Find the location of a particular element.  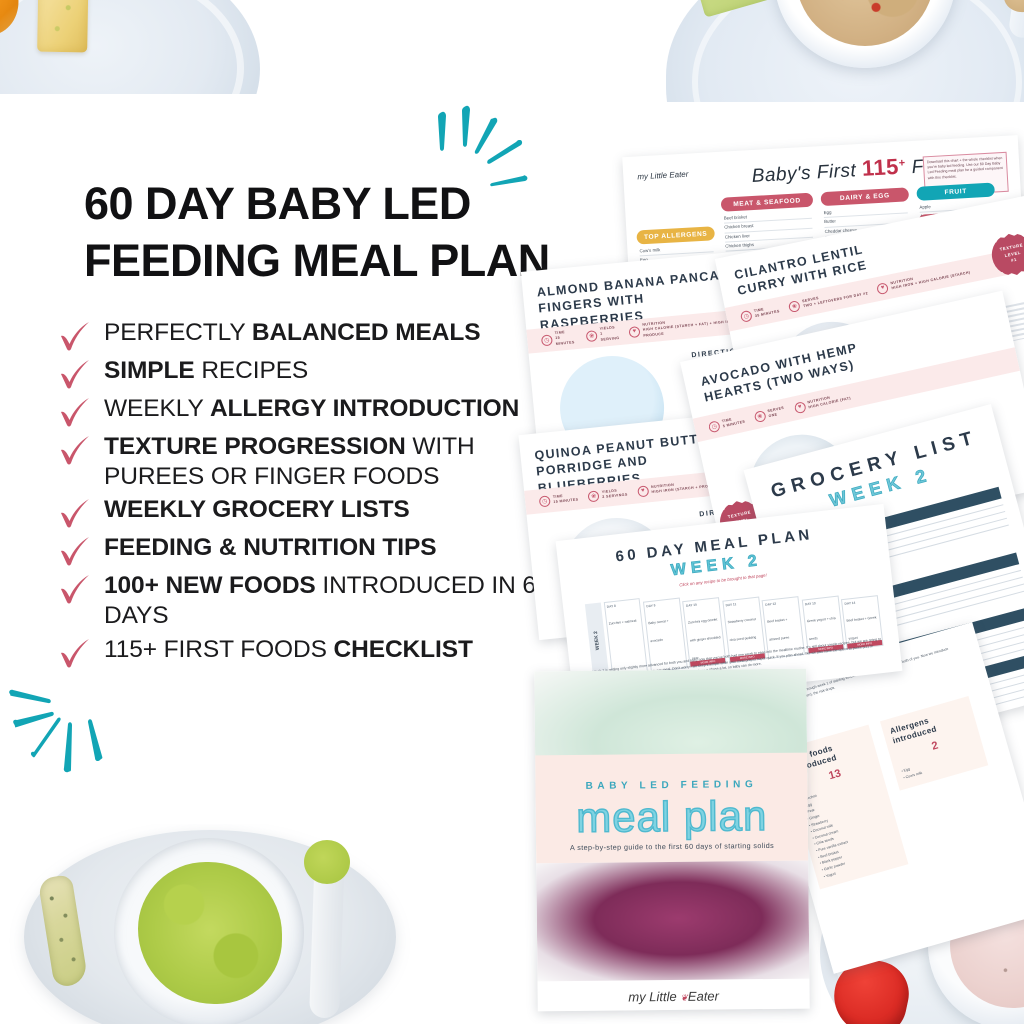

meal-plan-day-label: DAY 8 is located at coordinates (611, 606).